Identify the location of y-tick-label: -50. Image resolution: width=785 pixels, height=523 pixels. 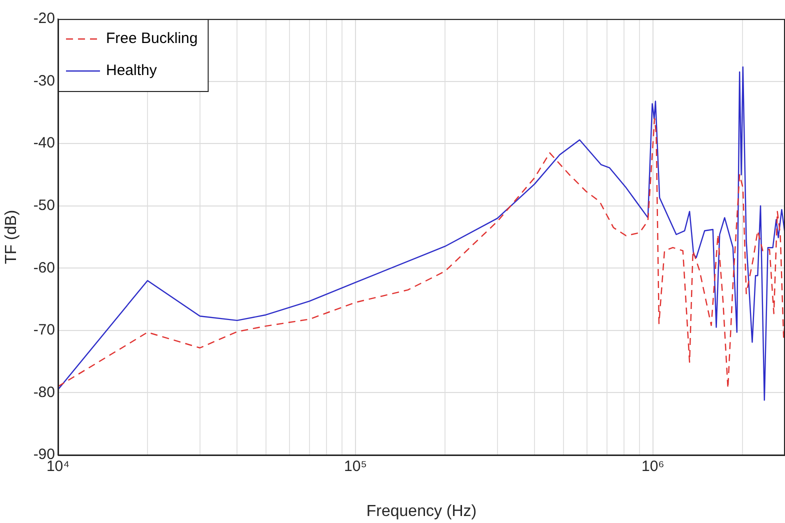
(44, 205).